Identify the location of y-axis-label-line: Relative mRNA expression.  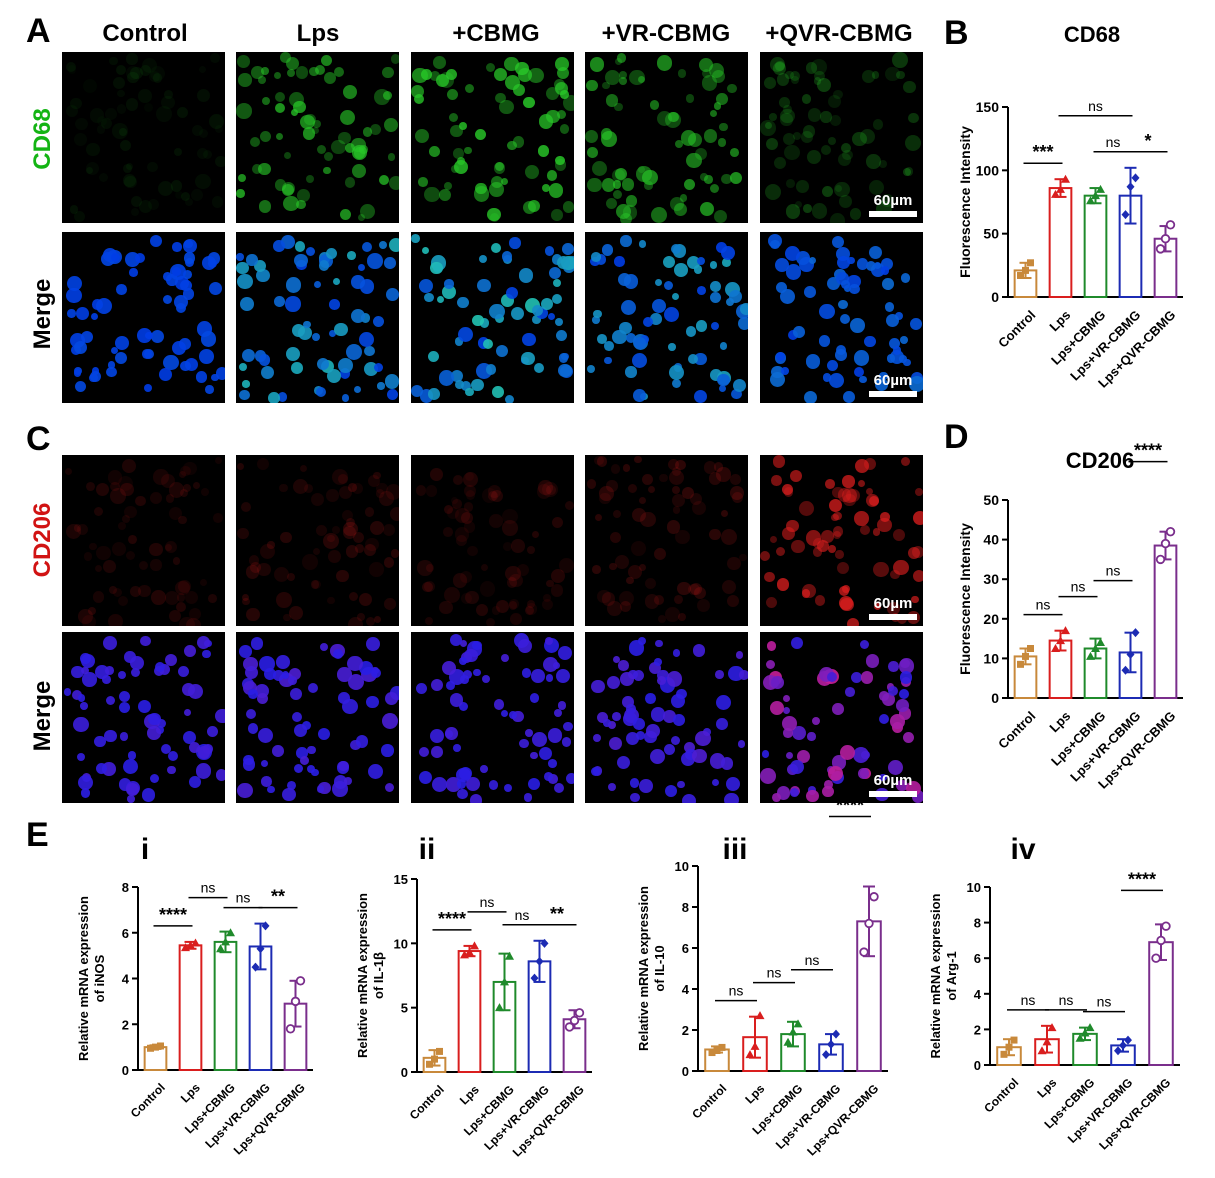
(643, 968).